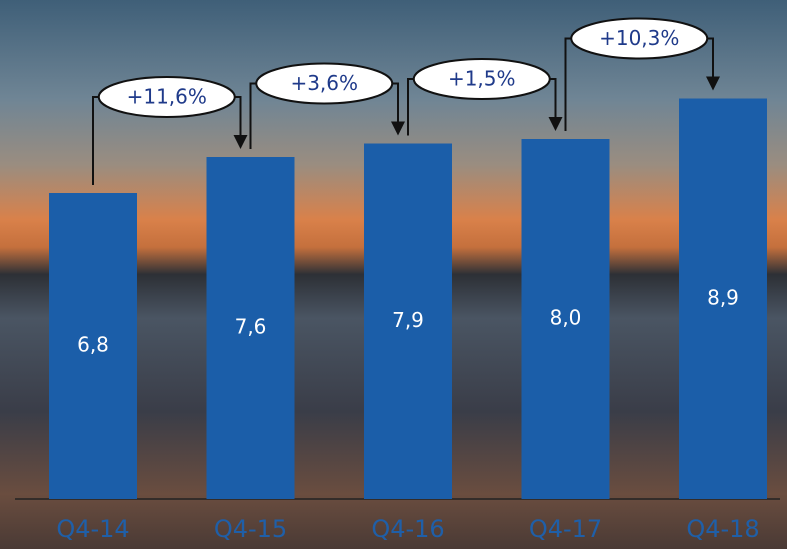  I want to click on value-label: 7,9, so click(408, 320).